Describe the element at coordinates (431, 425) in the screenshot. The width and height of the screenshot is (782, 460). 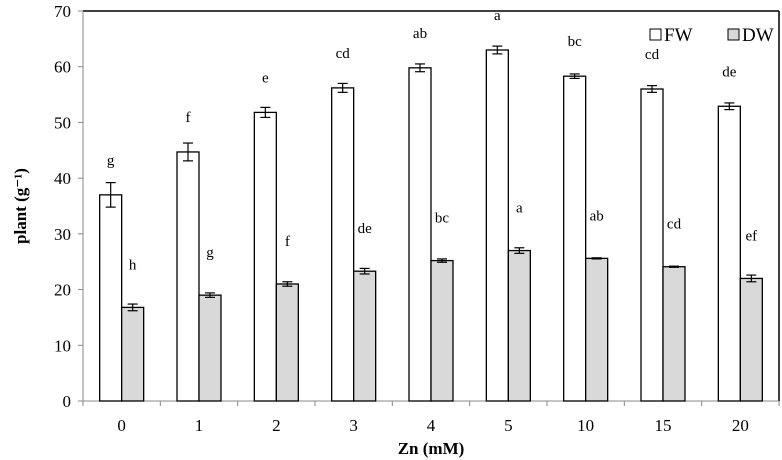
I see `x-tick-label: 4` at that location.